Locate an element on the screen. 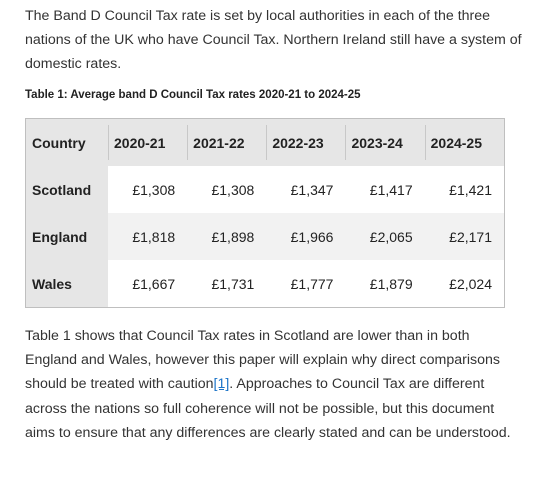 The image size is (534, 477). column-header-country: Country is located at coordinates (66, 142).